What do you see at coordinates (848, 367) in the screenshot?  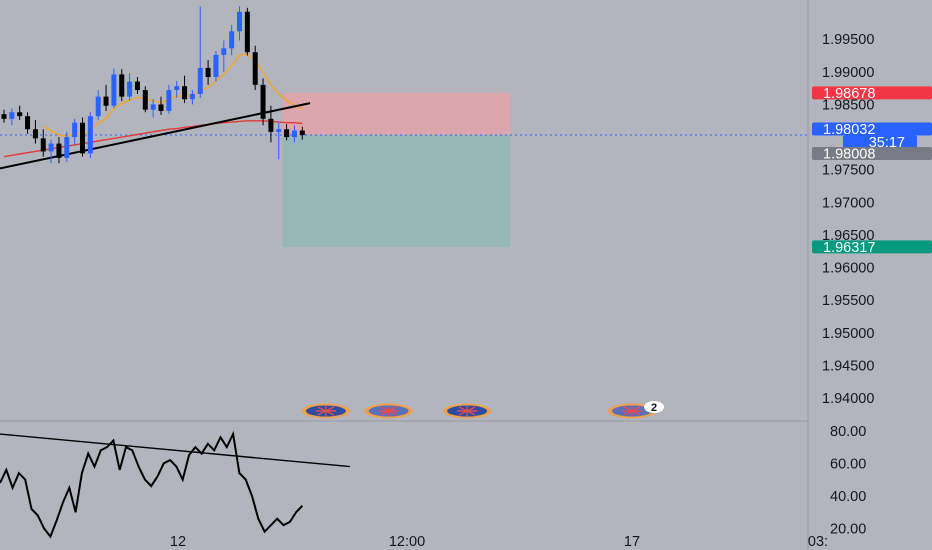 I see `price-tick-label: 1.94500` at bounding box center [848, 367].